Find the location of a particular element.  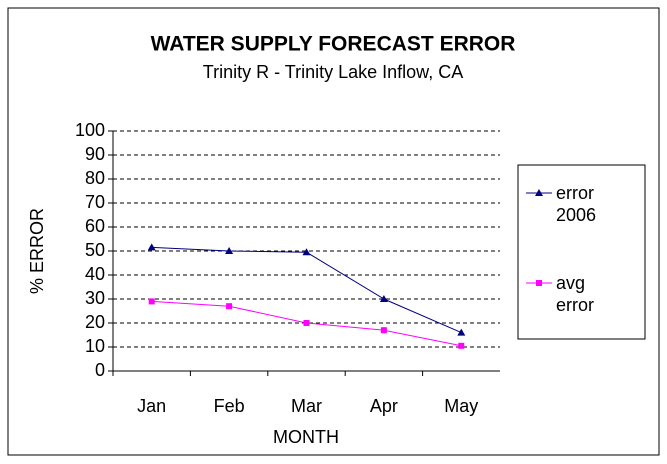

y-tick-label: 90 is located at coordinates (95, 154).